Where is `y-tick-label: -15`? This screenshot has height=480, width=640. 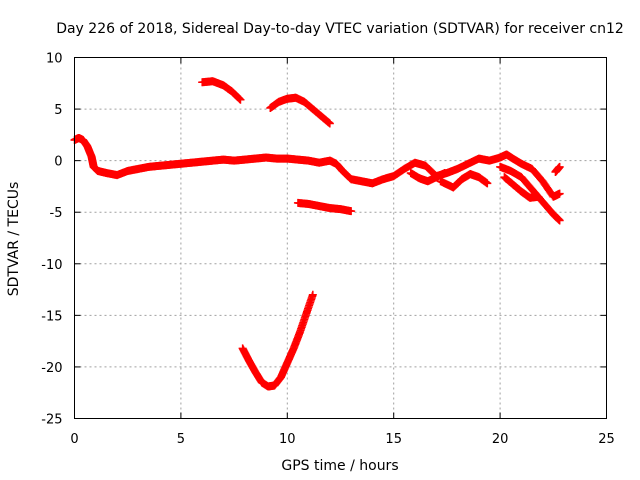
y-tick-label: -15 is located at coordinates (51, 316).